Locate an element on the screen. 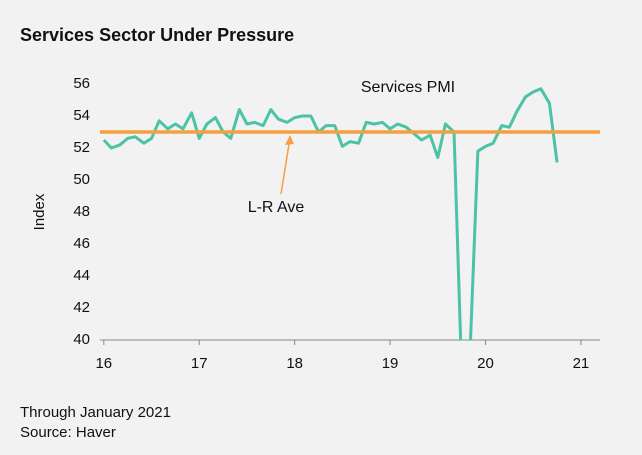  x-tick-label: 21 is located at coordinates (581, 363).